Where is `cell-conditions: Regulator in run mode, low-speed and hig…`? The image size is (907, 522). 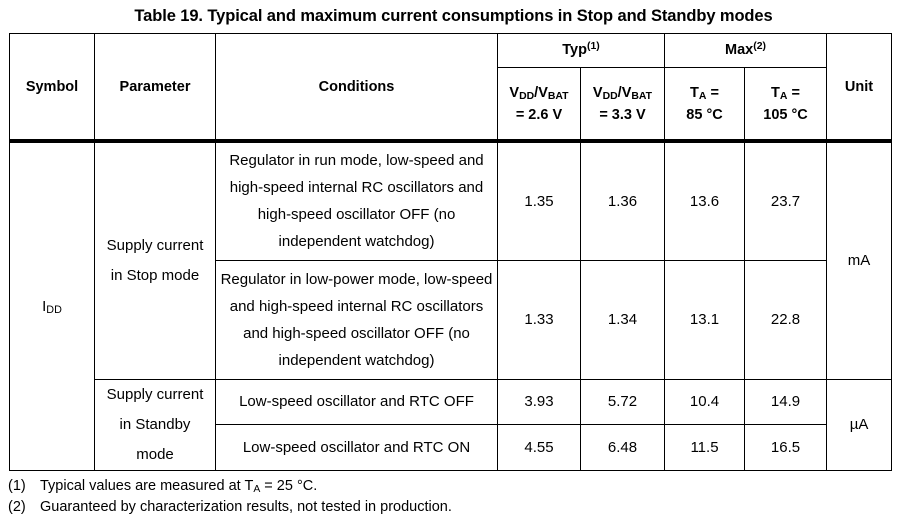 cell-conditions: Regulator in run mode, low-speed and hig… is located at coordinates (356, 200).